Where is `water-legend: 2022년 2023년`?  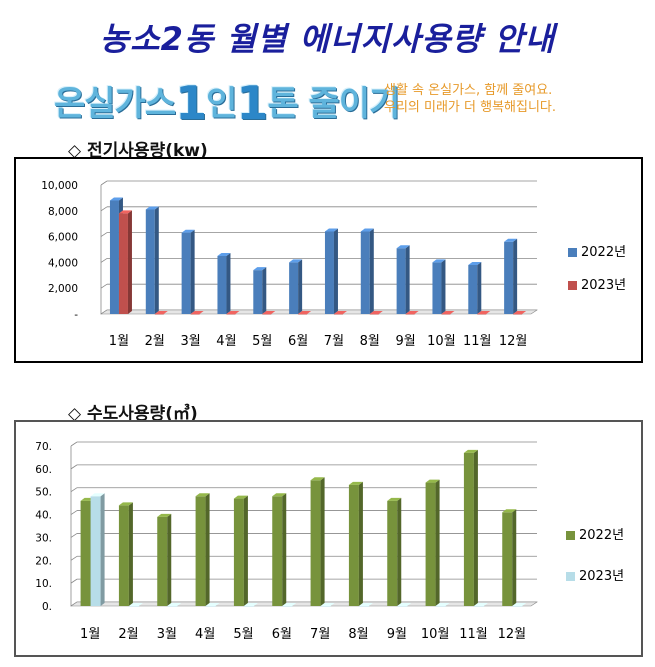
water-legend: 2022년 2023년 is located at coordinates (595, 554).